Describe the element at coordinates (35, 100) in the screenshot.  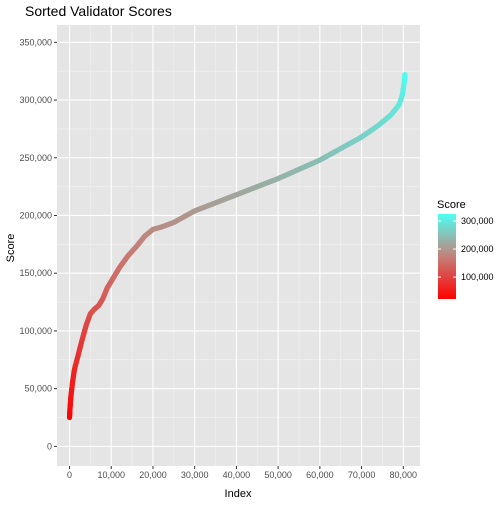
I see `y-tick-label: 300,000` at that location.